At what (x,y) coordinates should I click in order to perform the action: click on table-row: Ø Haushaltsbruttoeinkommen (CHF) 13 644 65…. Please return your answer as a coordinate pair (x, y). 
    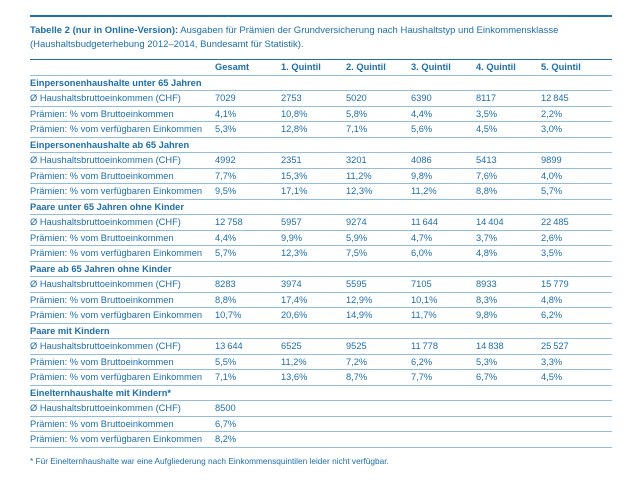
    Looking at the image, I should click on (321, 346).